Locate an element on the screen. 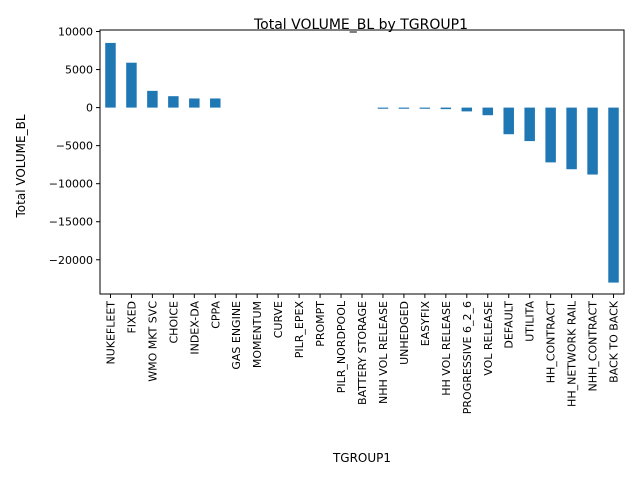  x-tick-label: PILR_NORDPOOL is located at coordinates (341, 346).